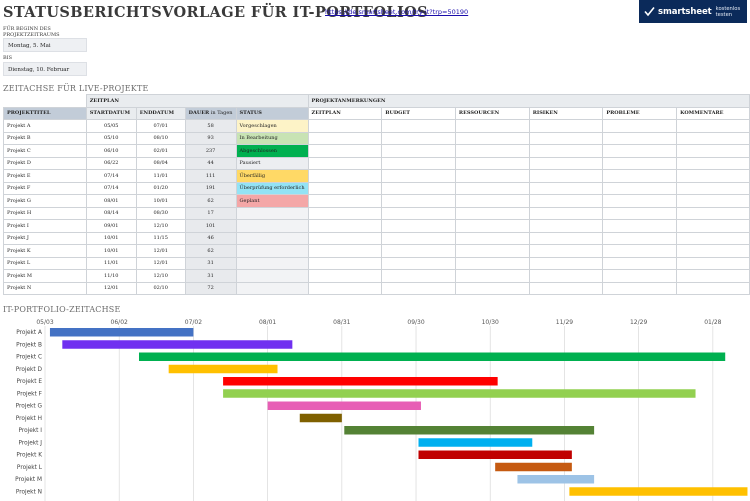  Describe the element at coordinates (160, 238) in the screenshot. I see `end-date-cell: 11/15` at that location.